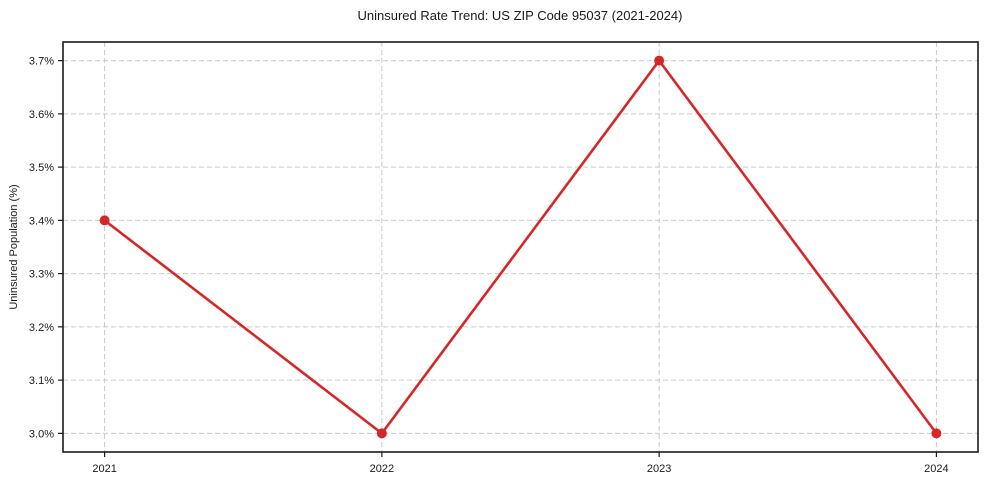 The width and height of the screenshot is (989, 490). What do you see at coordinates (41, 275) in the screenshot?
I see `y-tick-label: 3.3%` at bounding box center [41, 275].